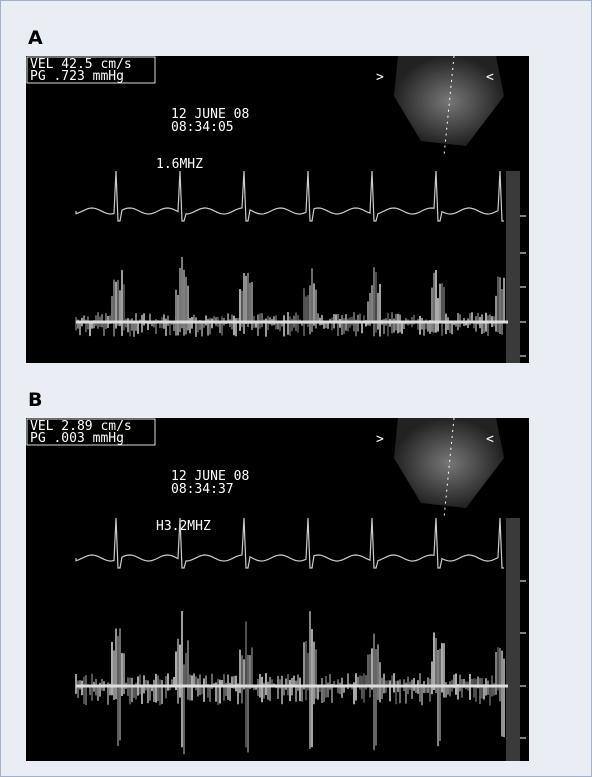 Image resolution: width=592 pixels, height=777 pixels. I want to click on frequency: H3.2MHZ, so click(183, 526).